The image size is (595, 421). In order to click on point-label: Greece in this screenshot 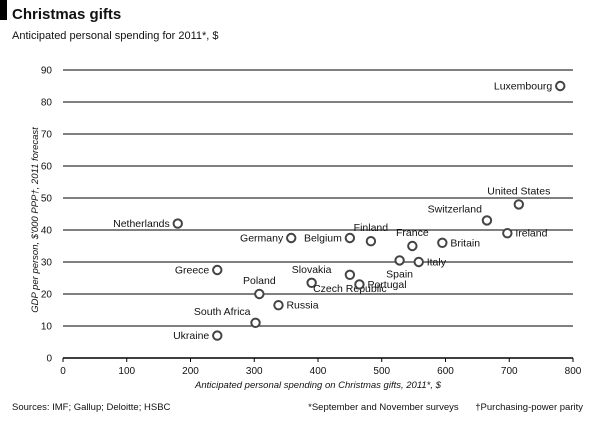, I will do `click(192, 271)`.